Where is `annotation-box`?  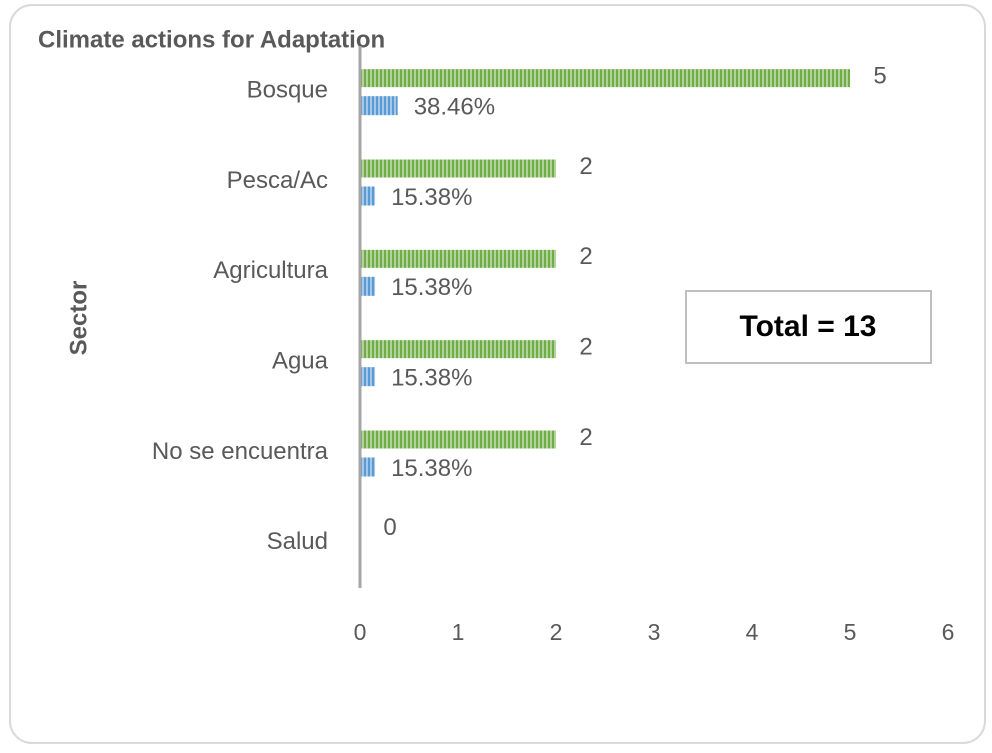
annotation-box is located at coordinates (808, 327).